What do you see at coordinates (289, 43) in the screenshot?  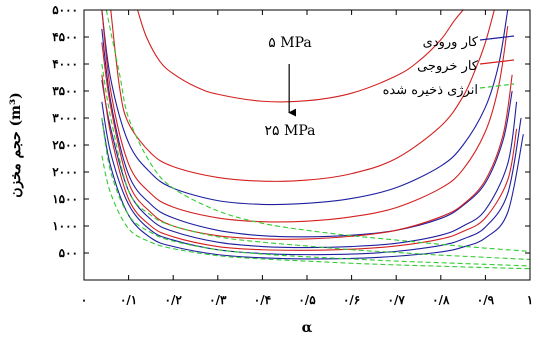 I see `annotation-top-label: ۵ MPa` at bounding box center [289, 43].